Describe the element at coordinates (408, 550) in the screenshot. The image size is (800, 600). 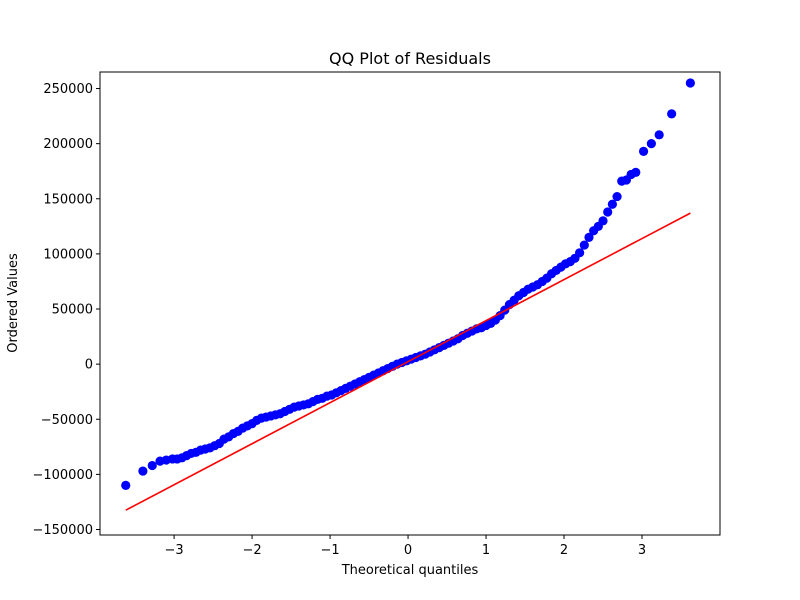
I see `x-tick-label: 0` at that location.